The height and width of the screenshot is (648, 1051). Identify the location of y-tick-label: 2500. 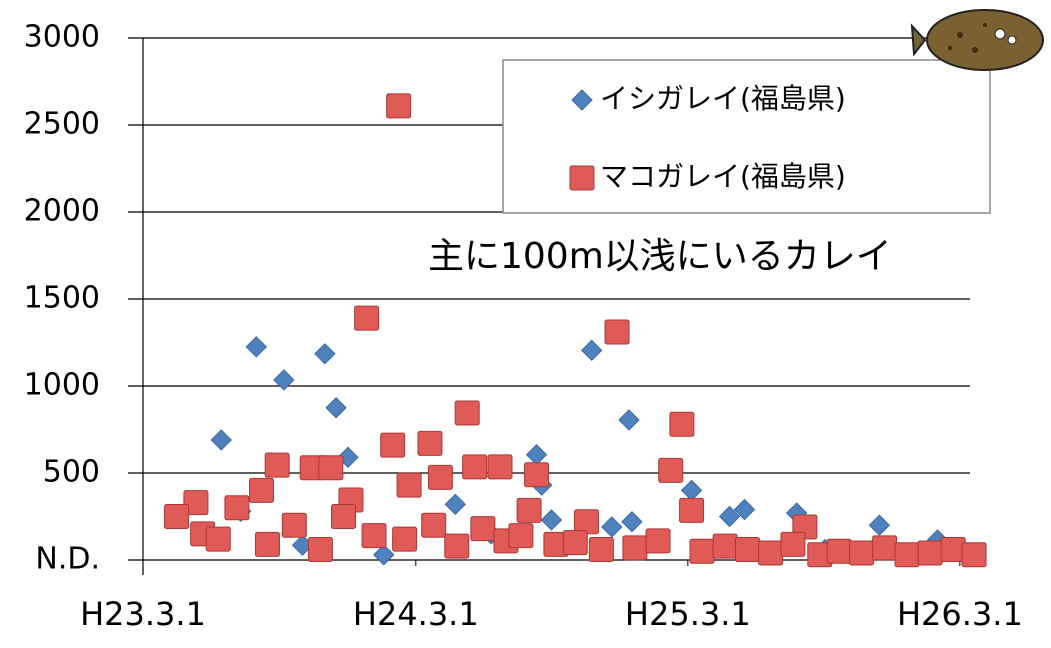
(62, 124).